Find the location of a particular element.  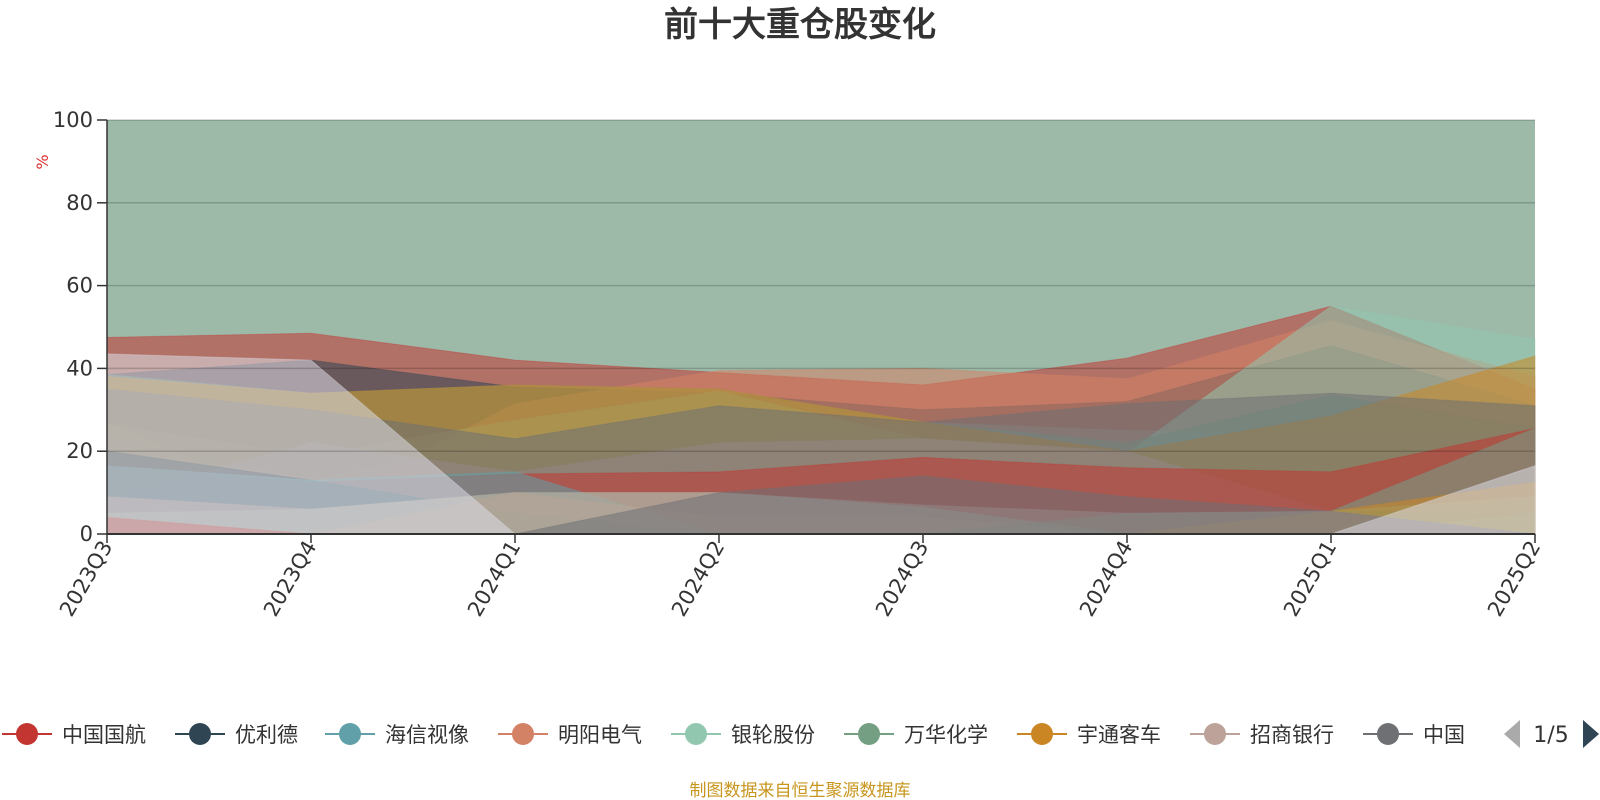

legend-label: 万华化学 is located at coordinates (946, 735).